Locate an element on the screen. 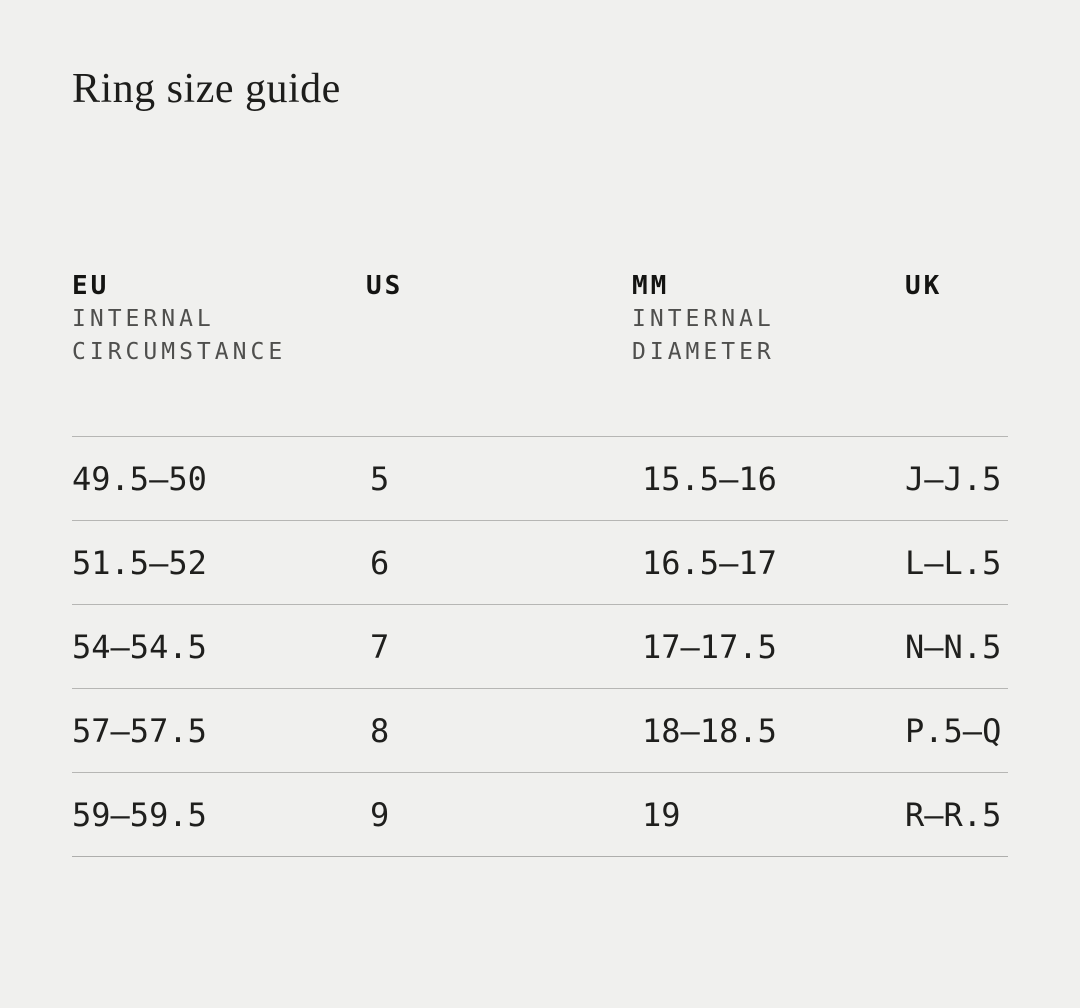  column-header-eu: EU INTERNAL CIRCUMSTANCE is located at coordinates (219, 319).